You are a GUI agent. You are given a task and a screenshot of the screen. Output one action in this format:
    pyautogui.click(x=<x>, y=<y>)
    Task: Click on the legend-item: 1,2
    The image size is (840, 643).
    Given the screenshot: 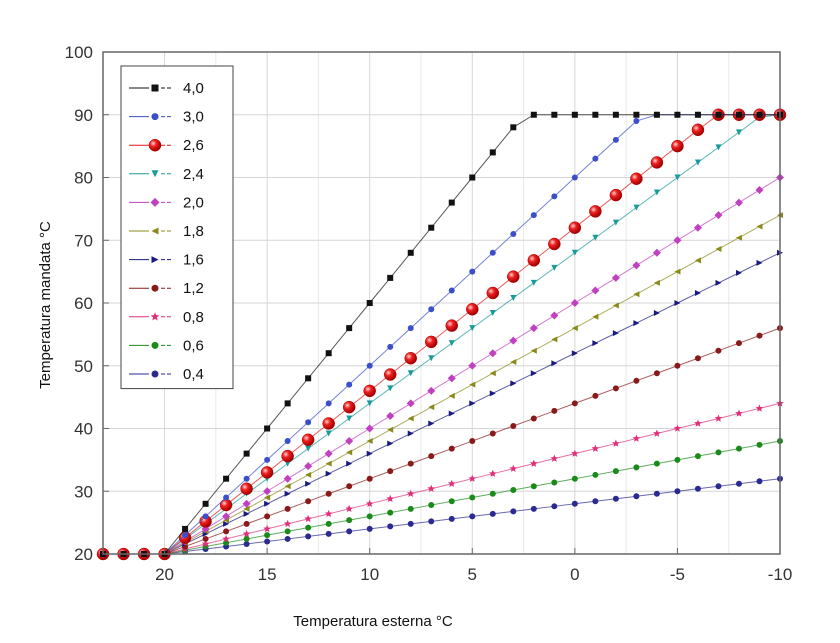 What is the action you would take?
    pyautogui.click(x=166, y=288)
    